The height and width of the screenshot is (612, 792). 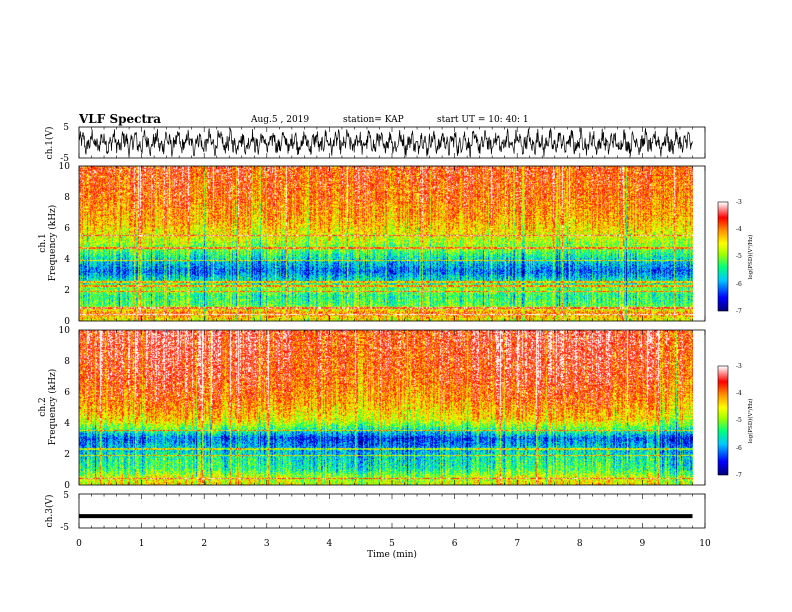 What do you see at coordinates (739, 420) in the screenshot?
I see `ch2-cb-tick-5: -5` at bounding box center [739, 420].